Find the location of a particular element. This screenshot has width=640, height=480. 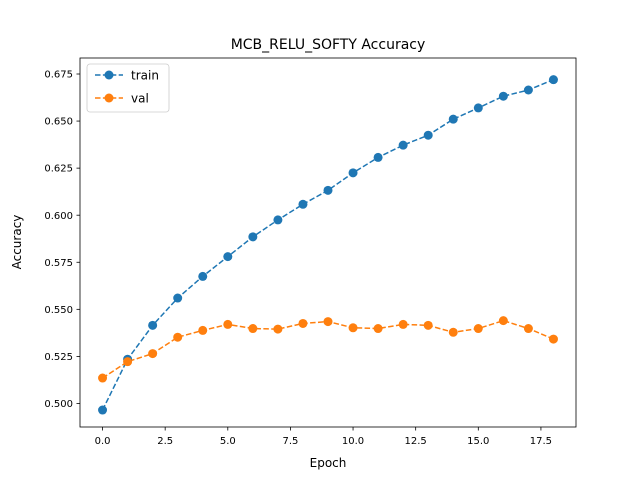

legend-train-marker is located at coordinates (109, 75).